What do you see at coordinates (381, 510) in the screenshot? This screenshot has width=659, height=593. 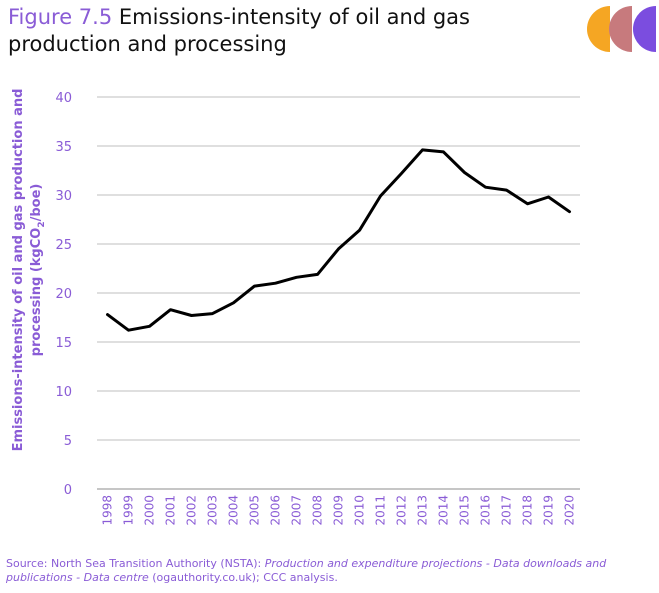 I see `x-tick-label: 2011` at bounding box center [381, 510].